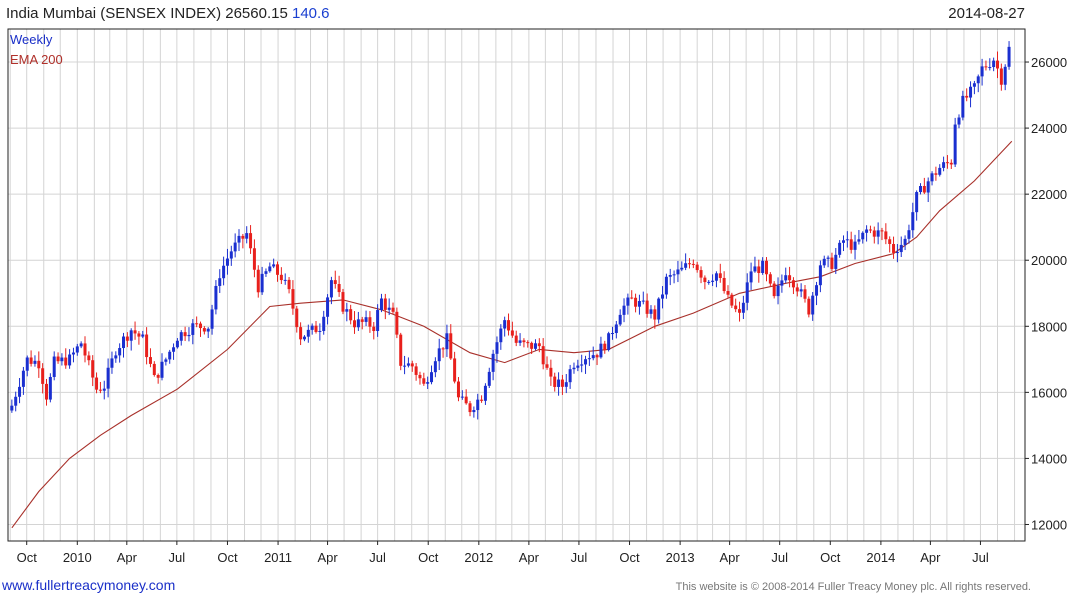 The image size is (1075, 600). What do you see at coordinates (880, 557) in the screenshot?
I see `x-tick-label: 2014` at bounding box center [880, 557].